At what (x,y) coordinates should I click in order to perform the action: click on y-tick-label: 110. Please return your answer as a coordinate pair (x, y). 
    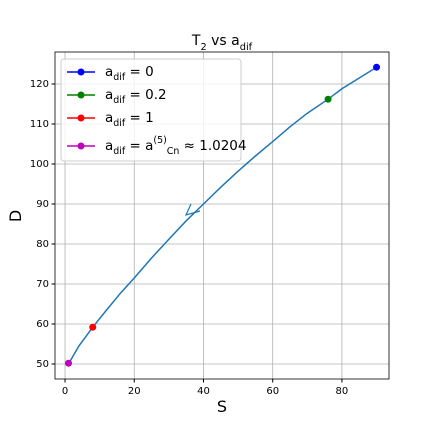
    Looking at the image, I should click on (39, 124).